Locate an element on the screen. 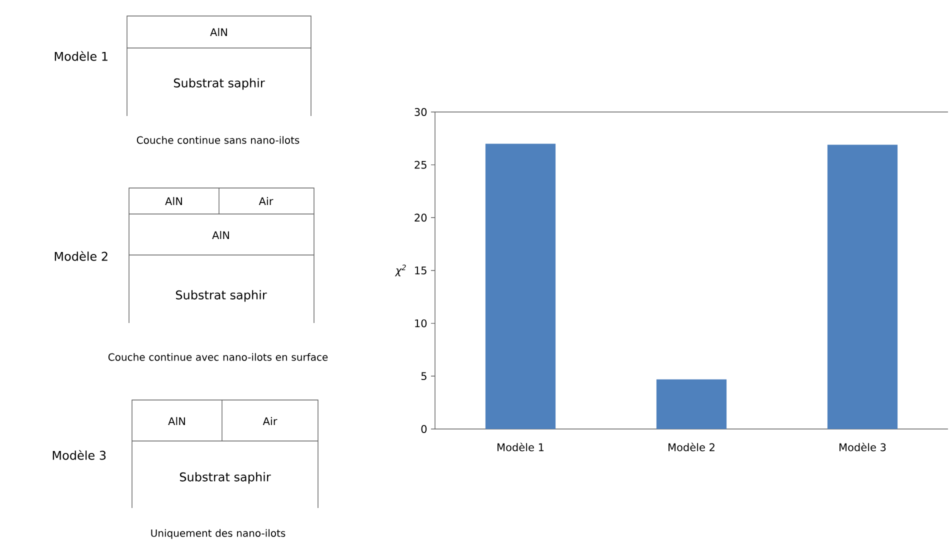  x-tick-label: Modèle 2 is located at coordinates (691, 447).